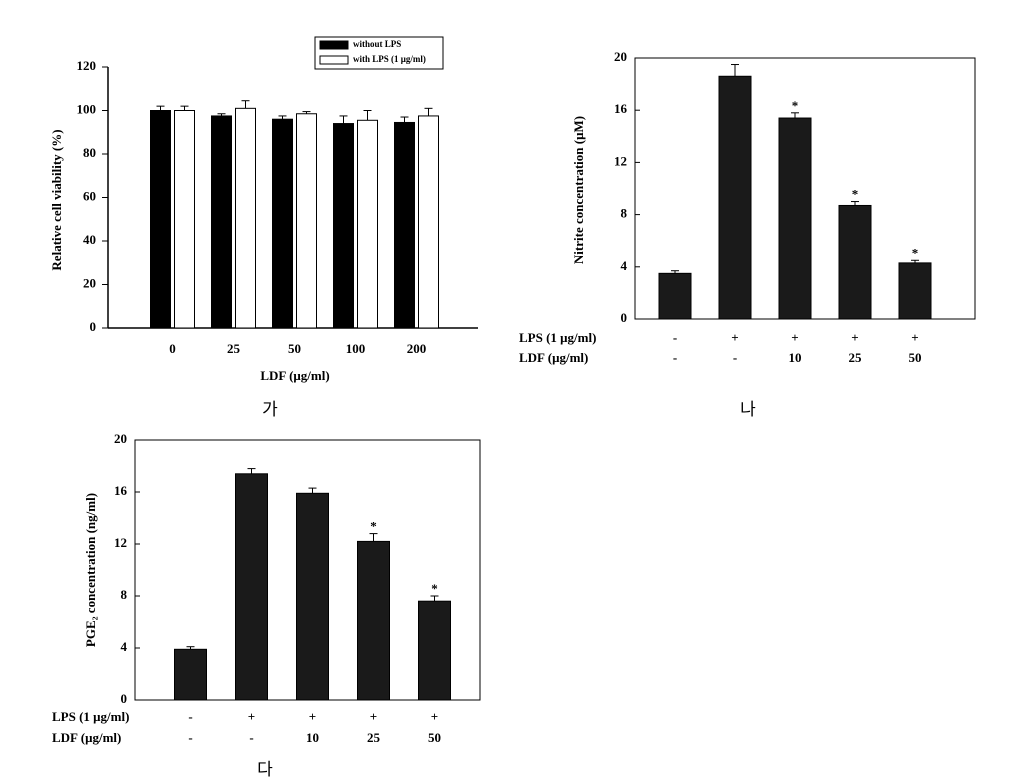 This screenshot has width=1022, height=784. Describe the element at coordinates (417, 348) in the screenshot. I see `x-tick-label: 200` at that location.